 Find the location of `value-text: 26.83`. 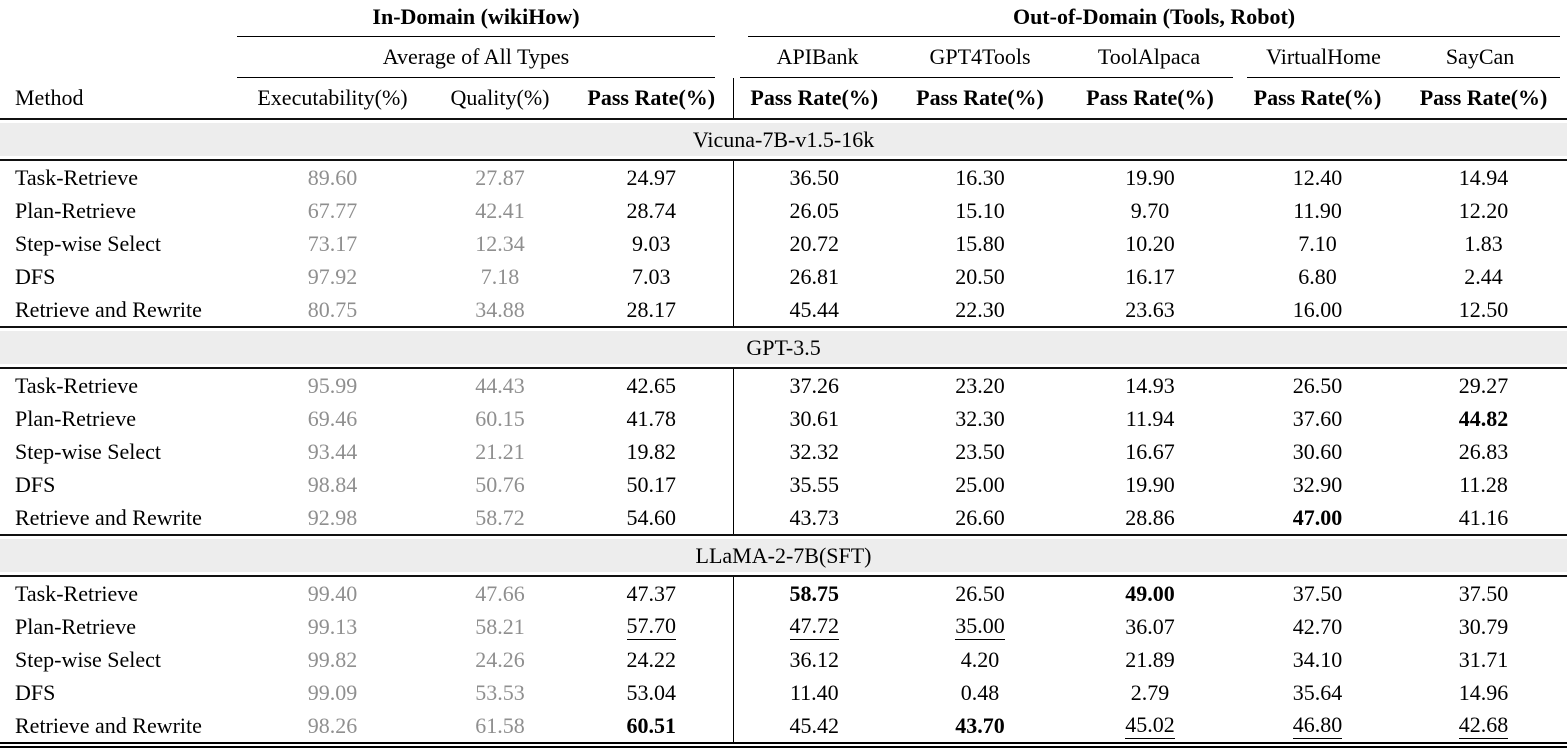

value-text: 26.83 is located at coordinates (1483, 451).